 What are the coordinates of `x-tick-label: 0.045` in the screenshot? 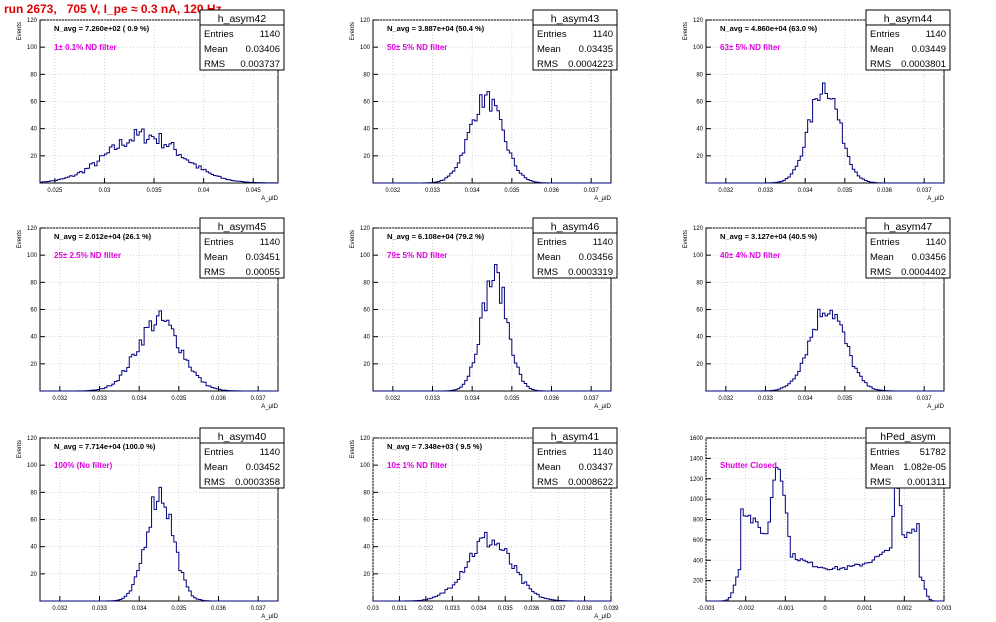 It's located at (254, 191).